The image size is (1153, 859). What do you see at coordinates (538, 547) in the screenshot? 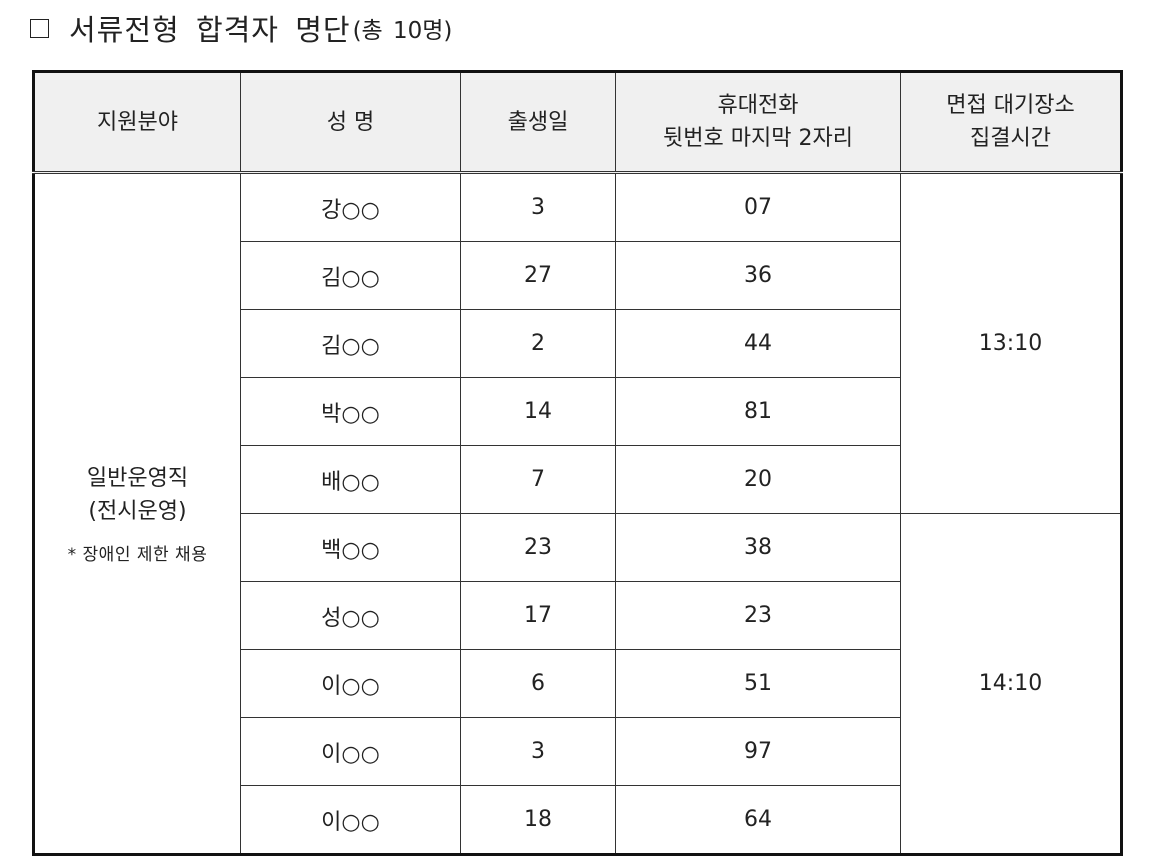
I see `cell-birth: 23` at bounding box center [538, 547].